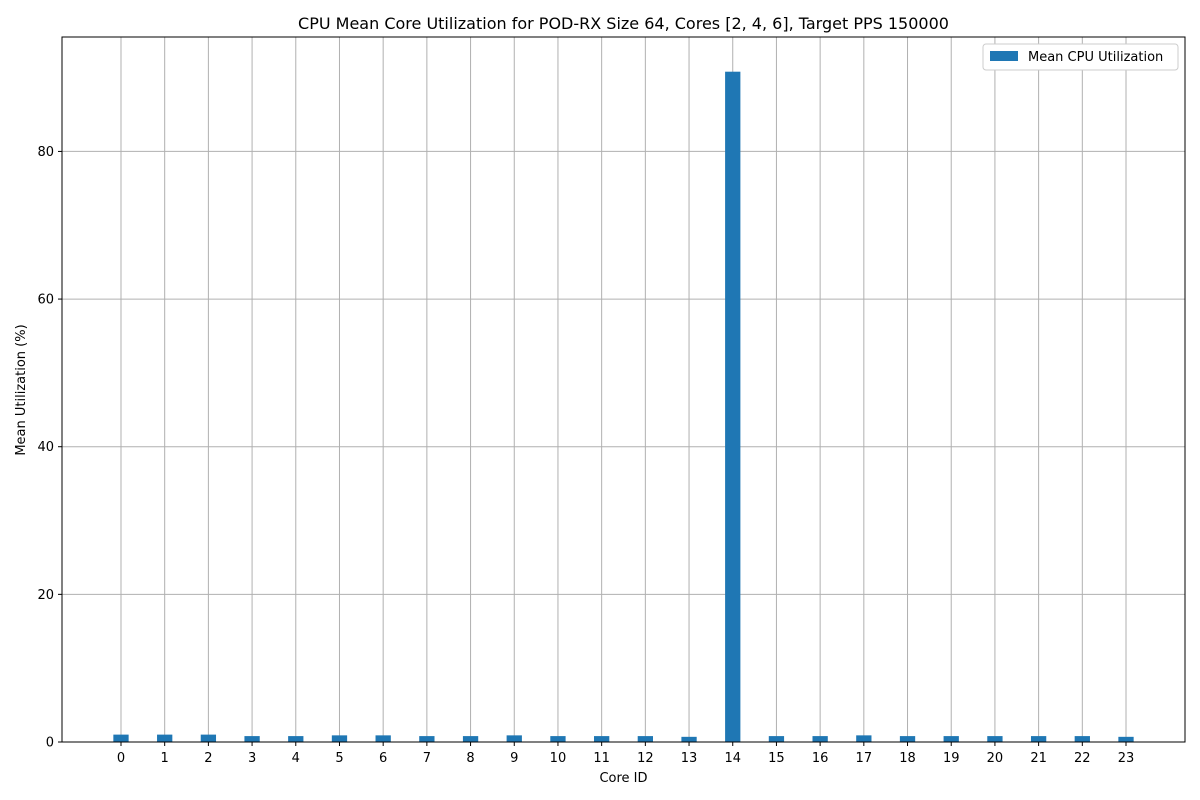 The image size is (1200, 800). Describe the element at coordinates (252, 758) in the screenshot. I see `x-tick-label: 3` at that location.